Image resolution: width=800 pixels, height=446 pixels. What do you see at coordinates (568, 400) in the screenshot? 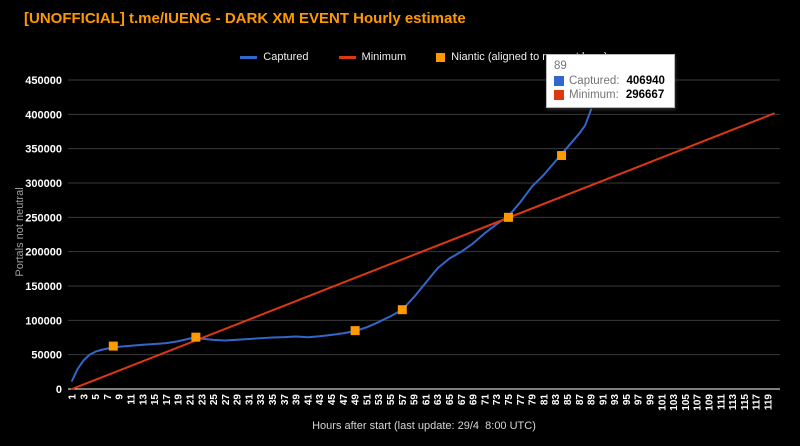
I see `x-tick-label: 85` at bounding box center [568, 400].